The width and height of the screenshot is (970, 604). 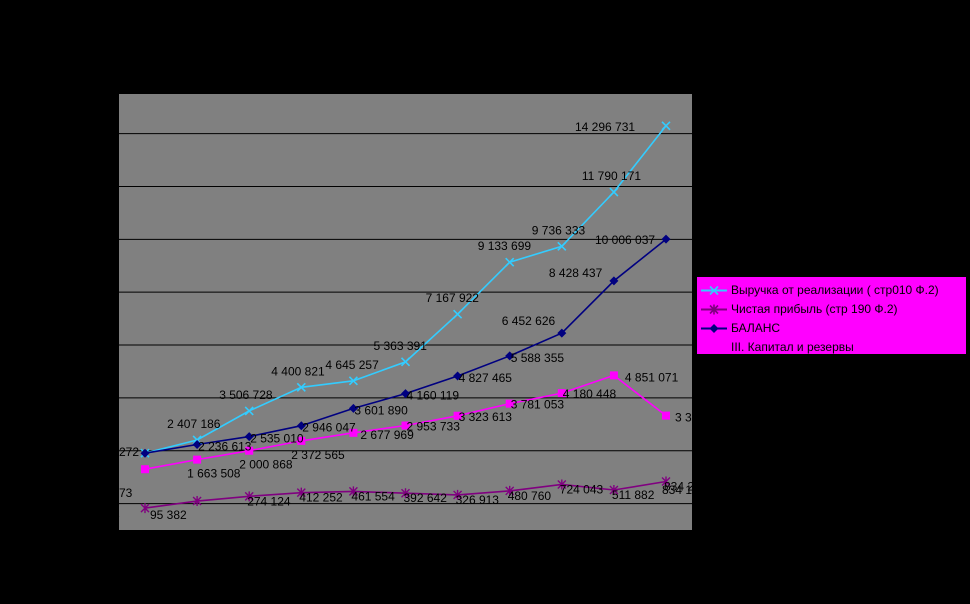 I want to click on data-label: 14 296 731, so click(x=605, y=127).